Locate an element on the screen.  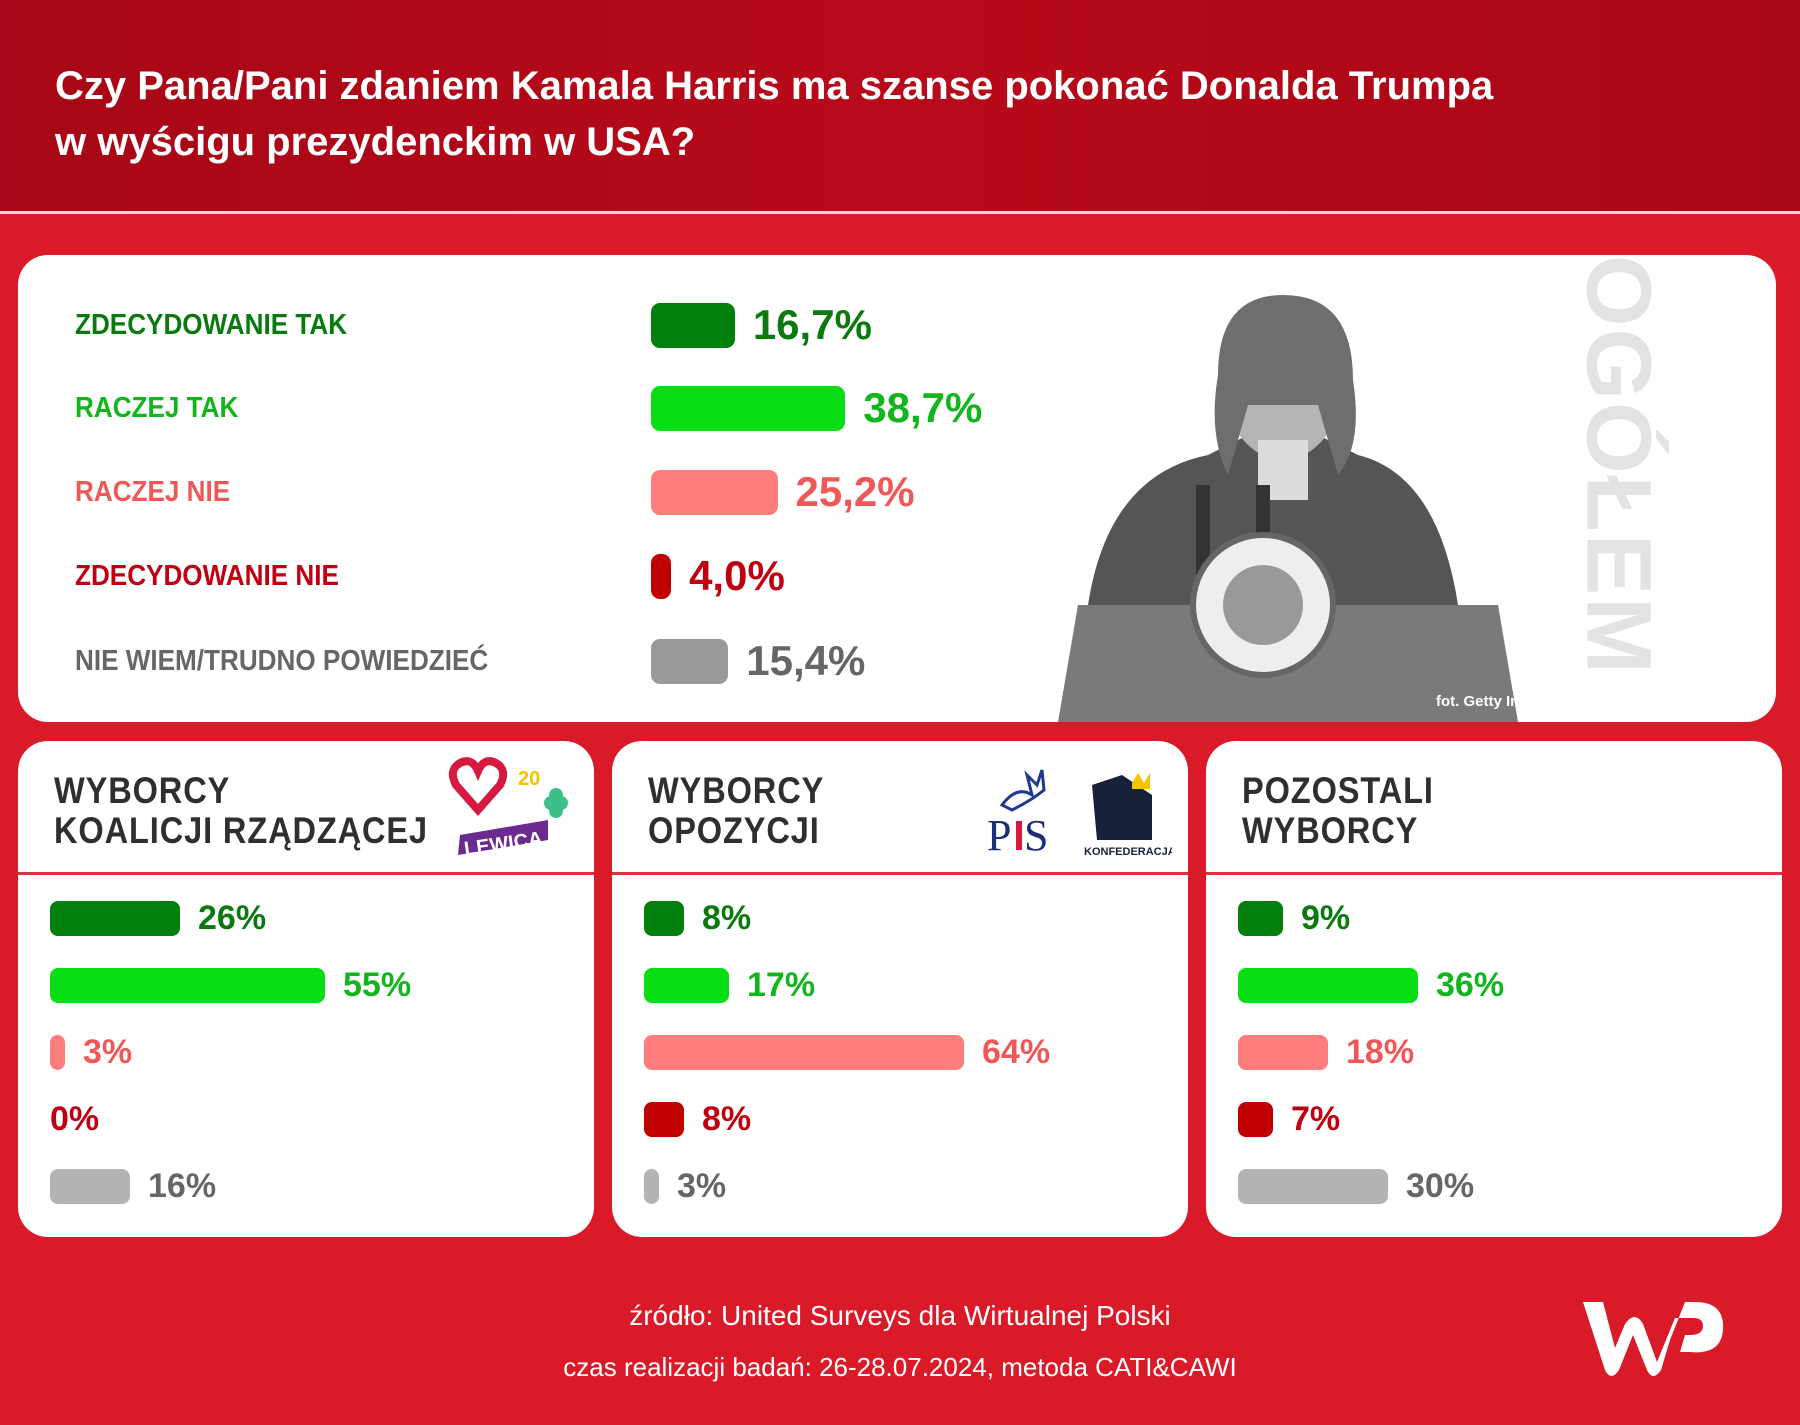
pis-eagle-icon is located at coordinates (1022, 790).